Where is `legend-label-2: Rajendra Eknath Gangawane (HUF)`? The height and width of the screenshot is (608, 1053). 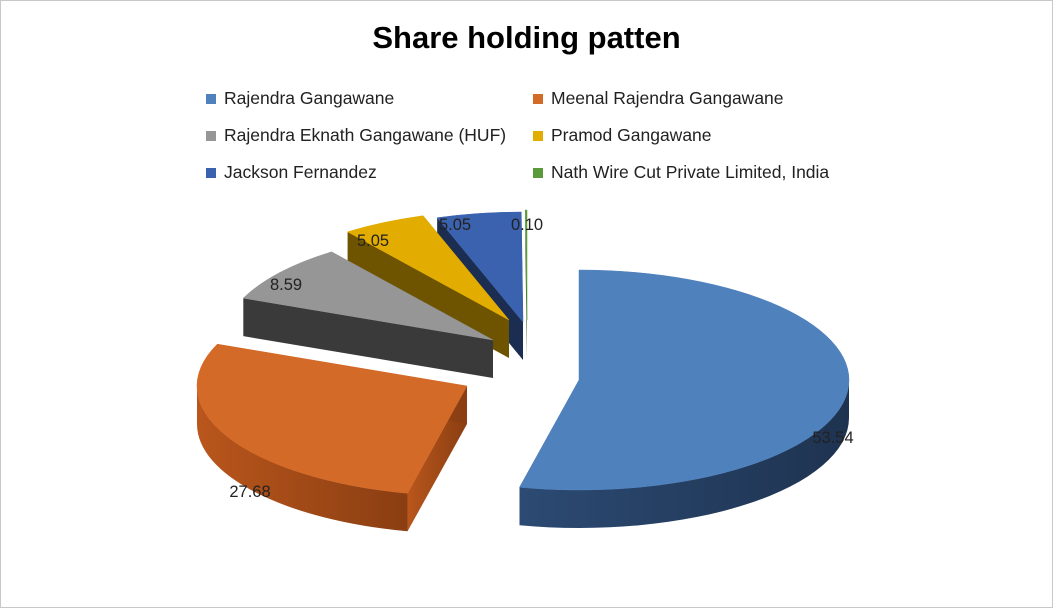 legend-label-2: Rajendra Eknath Gangawane (HUF) is located at coordinates (365, 135).